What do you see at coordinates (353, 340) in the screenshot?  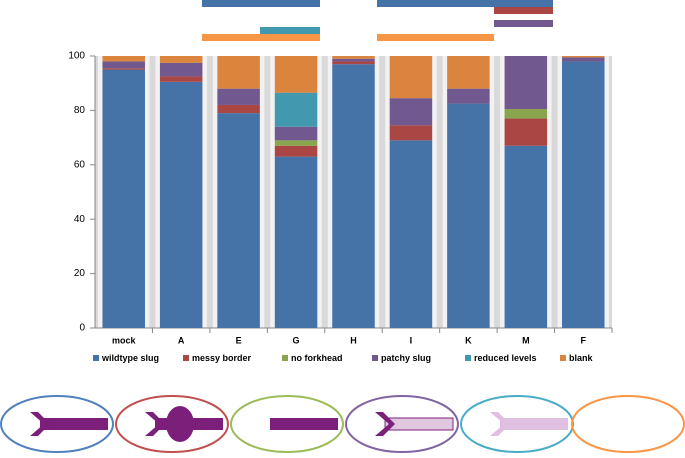 I see `x-tick-label: H` at bounding box center [353, 340].